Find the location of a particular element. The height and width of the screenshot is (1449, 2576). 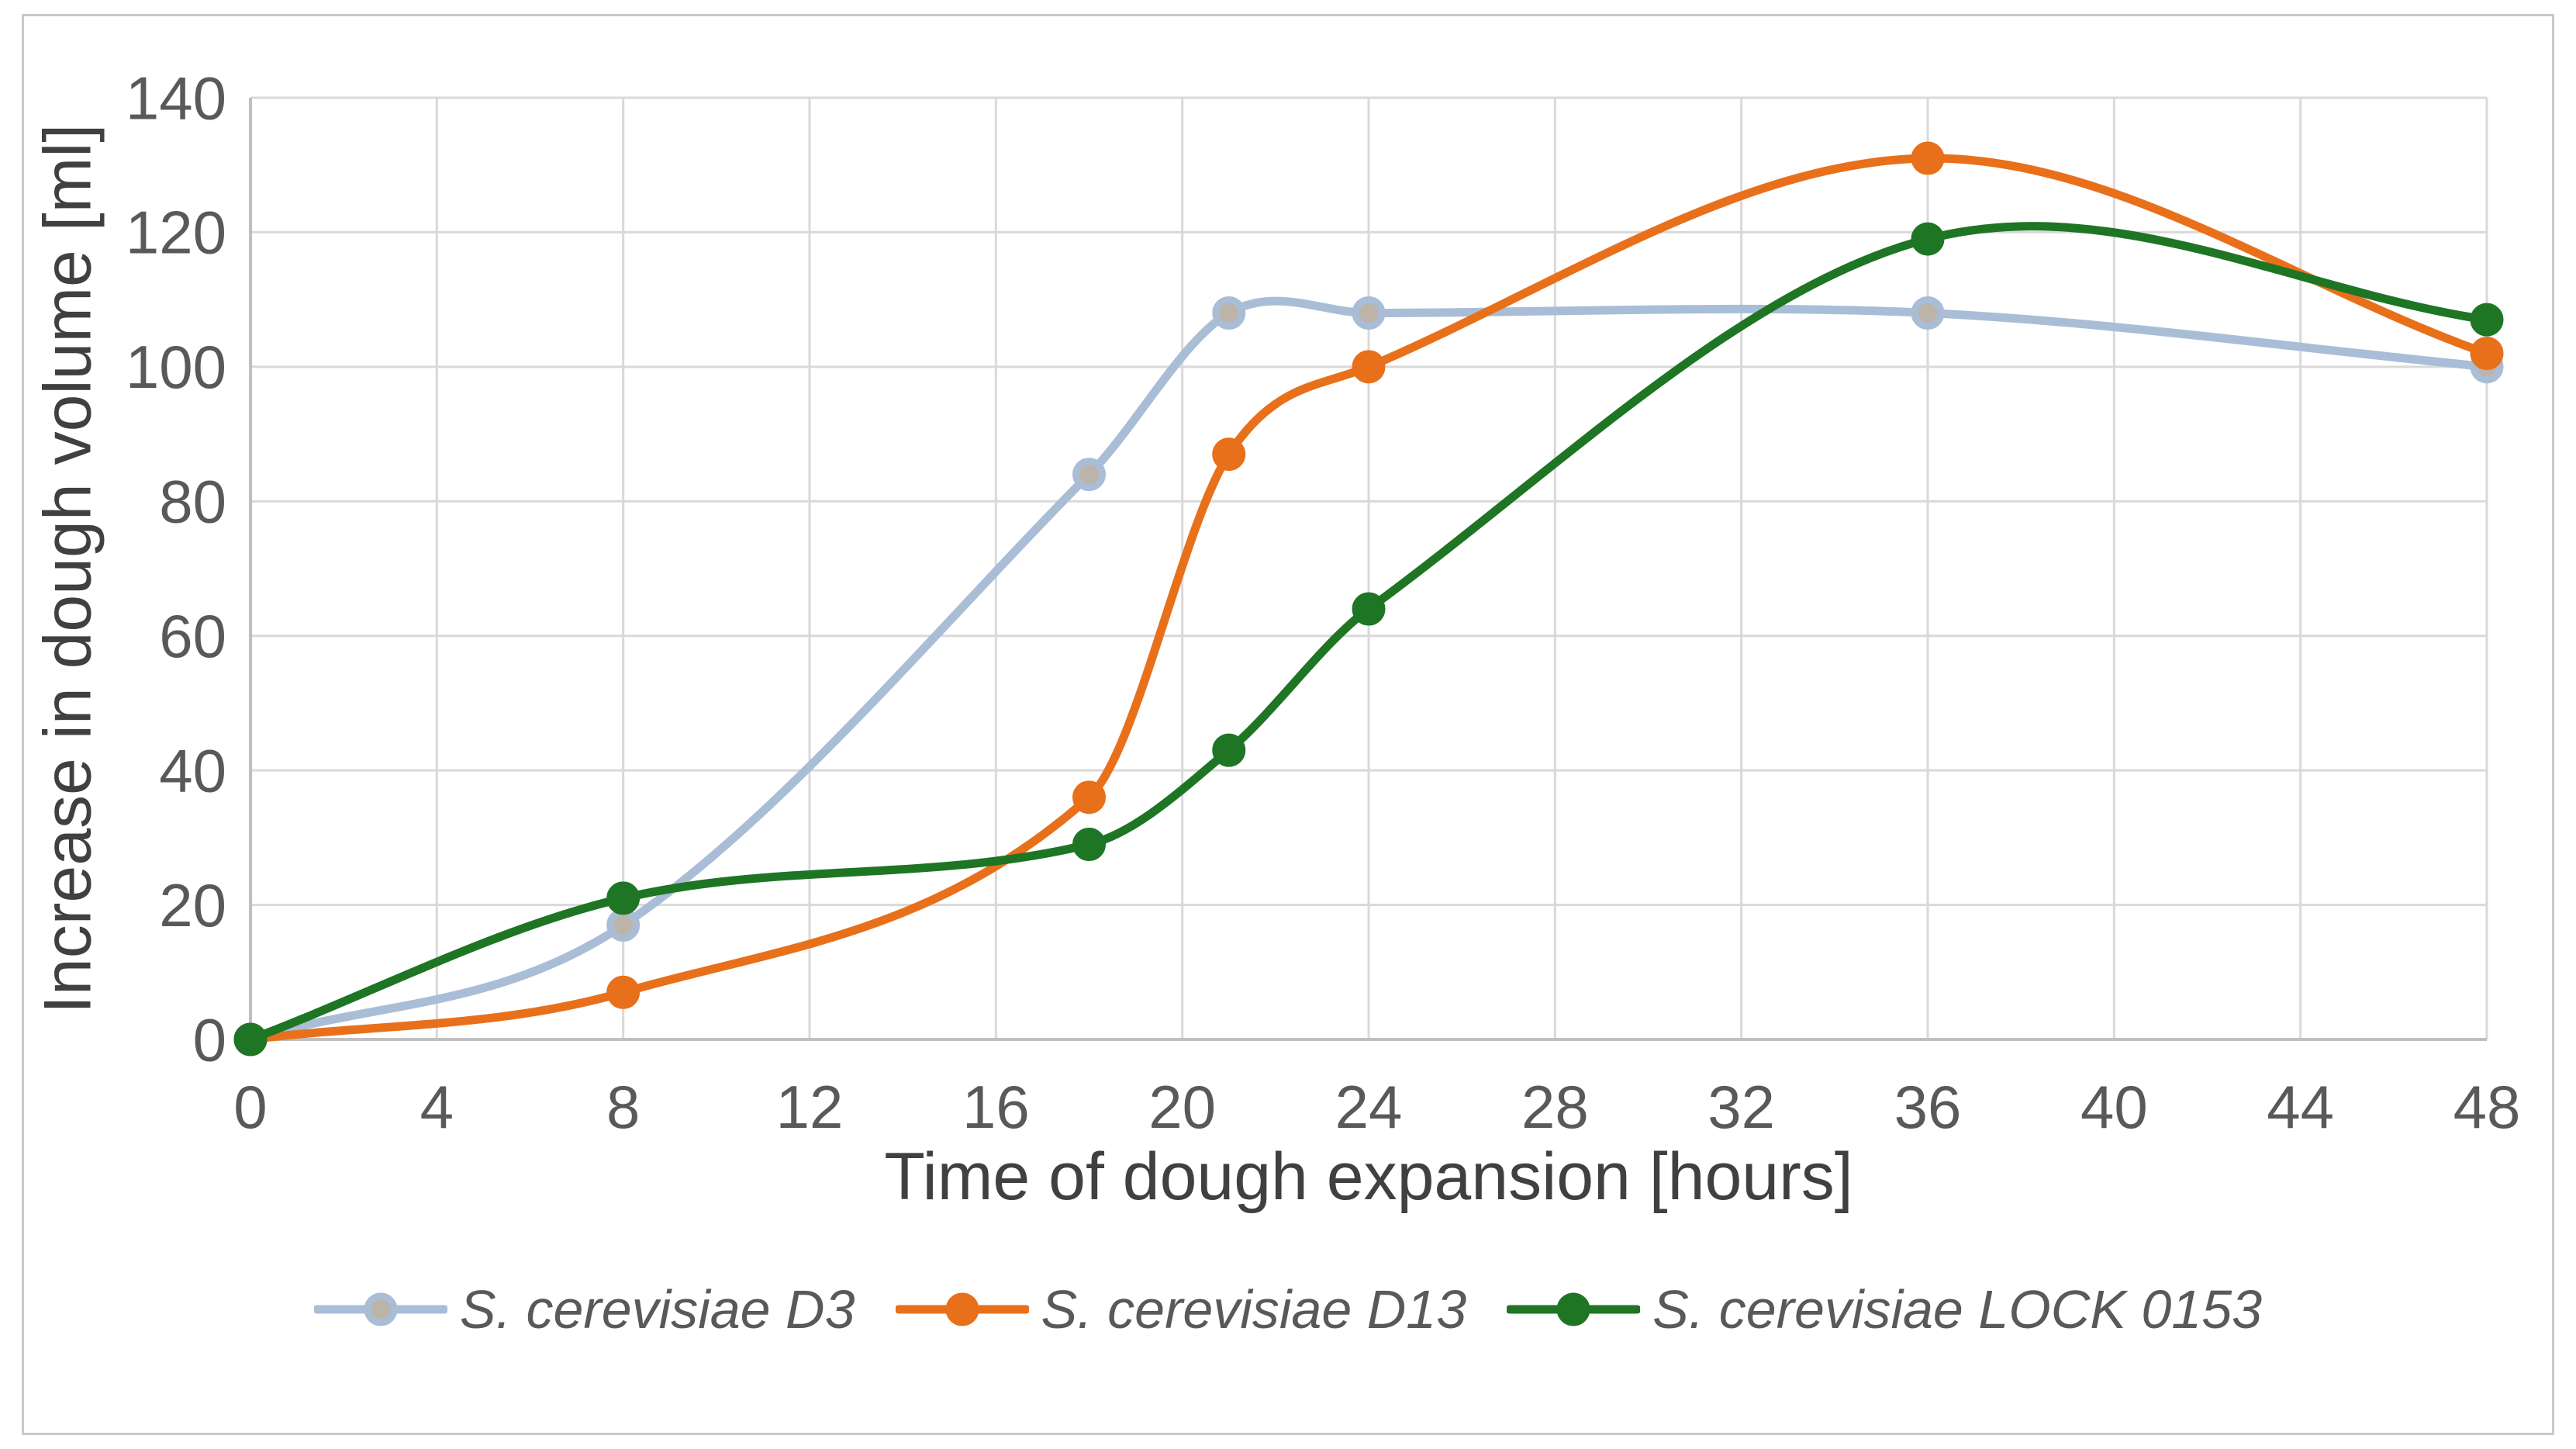

x-tick-label: 16 is located at coordinates (996, 1107).